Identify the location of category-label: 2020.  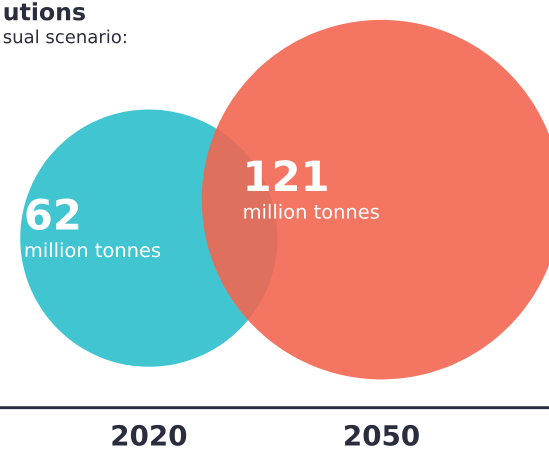
(149, 435).